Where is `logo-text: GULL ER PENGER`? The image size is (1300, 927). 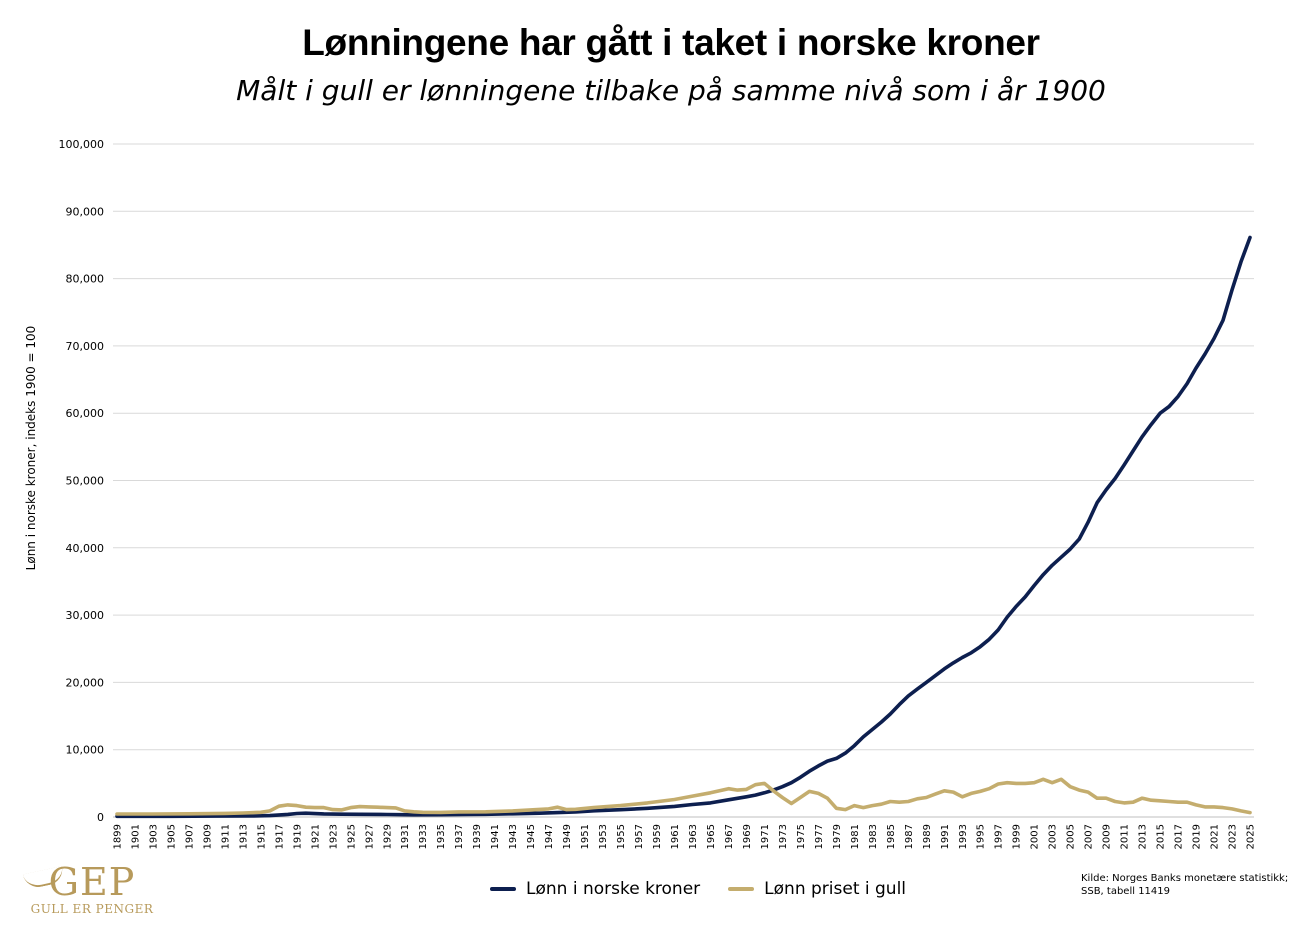 logo-text: GULL ER PENGER is located at coordinates (92, 909).